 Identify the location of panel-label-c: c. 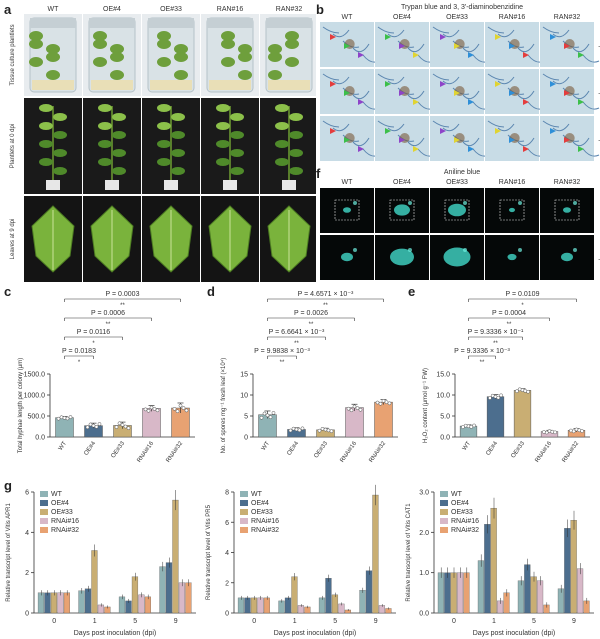
(8, 291).